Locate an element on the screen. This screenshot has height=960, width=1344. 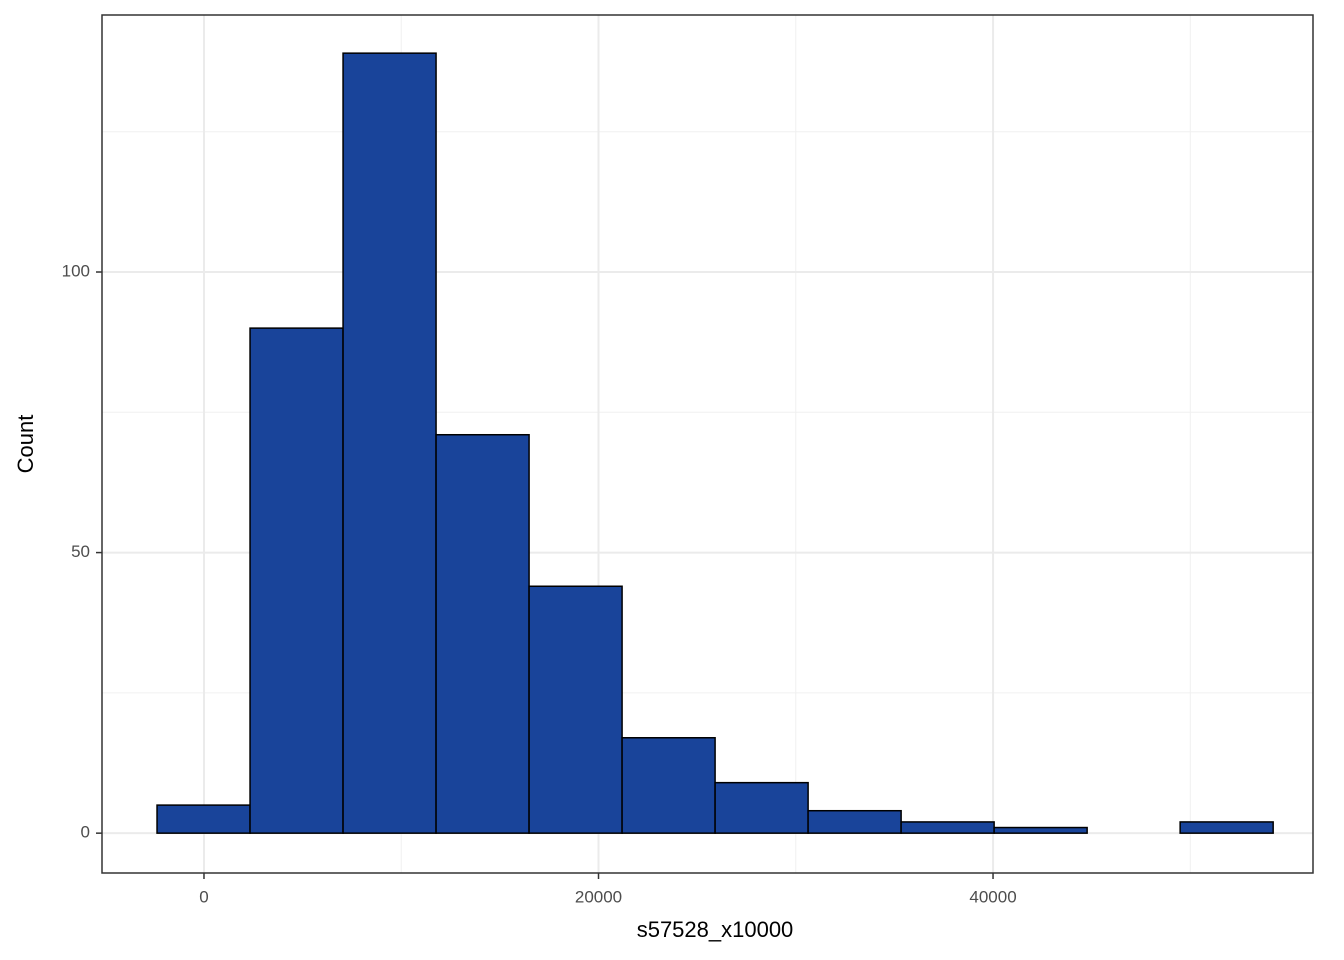
x-axis-title: s57528_x10000 is located at coordinates (715, 929).